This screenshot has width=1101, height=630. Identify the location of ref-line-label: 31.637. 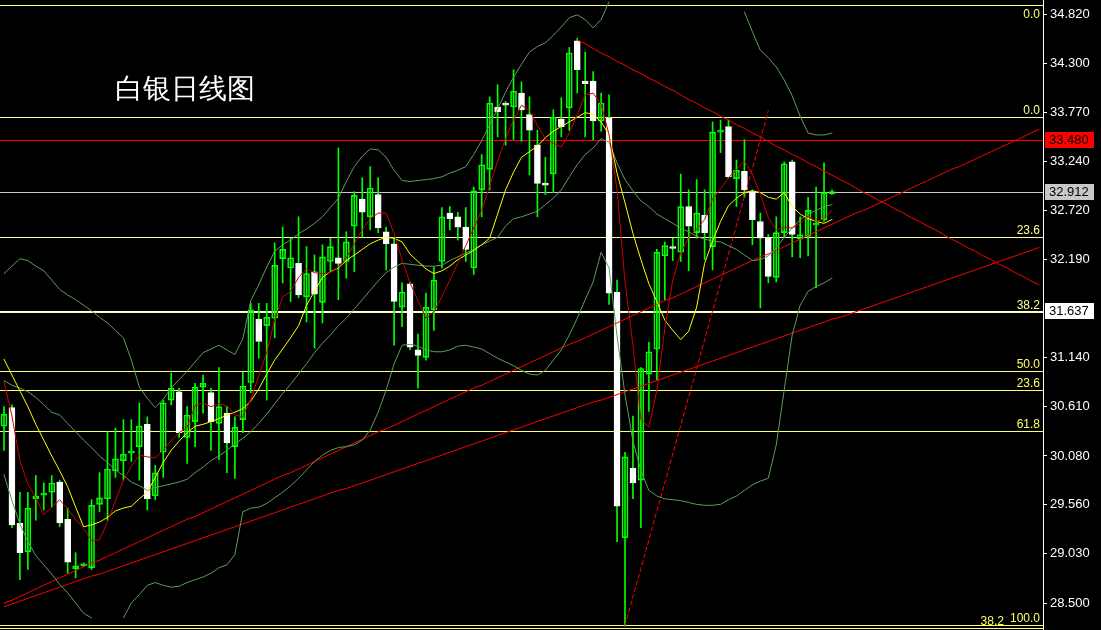
(1069, 311).